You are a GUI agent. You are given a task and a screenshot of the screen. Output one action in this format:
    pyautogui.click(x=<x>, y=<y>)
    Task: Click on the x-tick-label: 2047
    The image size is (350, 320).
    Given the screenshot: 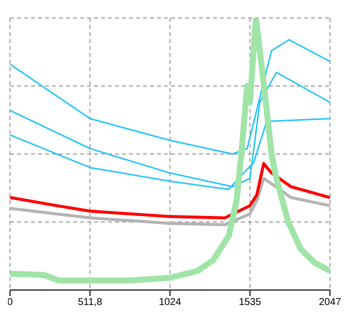 What is the action you would take?
    pyautogui.click(x=330, y=302)
    